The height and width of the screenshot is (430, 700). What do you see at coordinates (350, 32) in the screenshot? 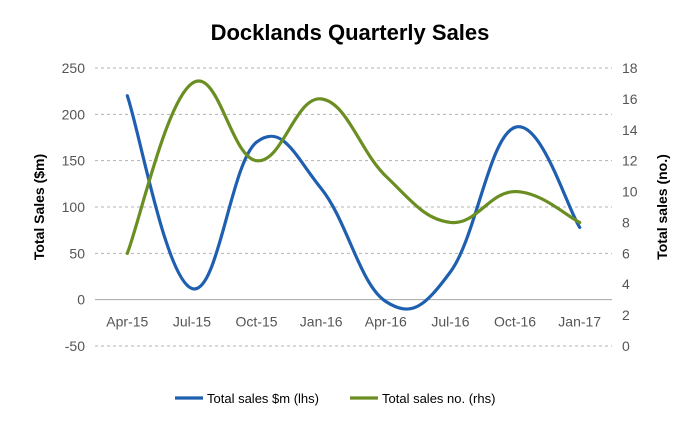
I see `chart-title: Docklands Quarterly Sales` at bounding box center [350, 32].